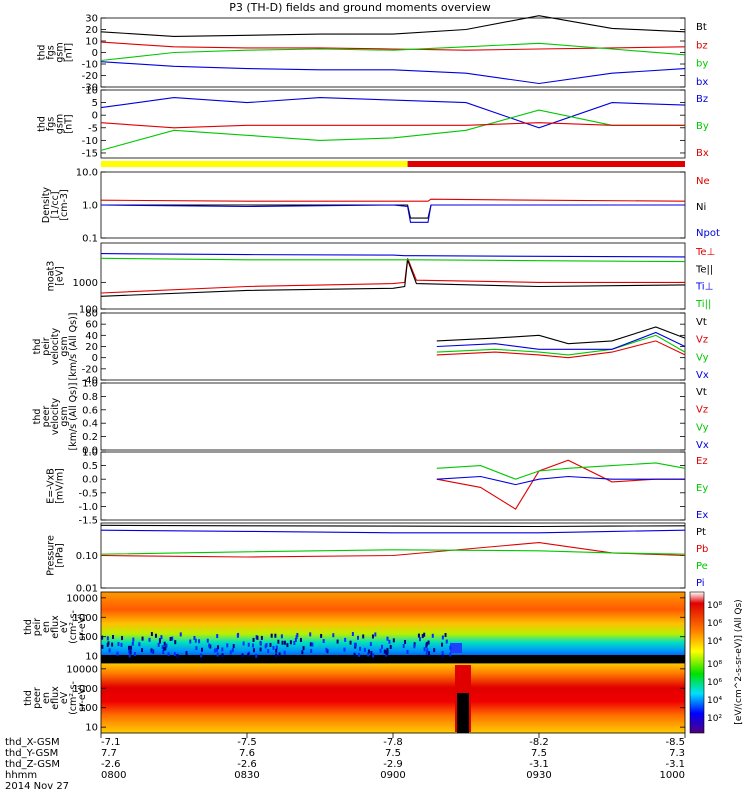 This screenshot has width=750, height=800. What do you see at coordinates (702, 566) in the screenshot?
I see `legend-label: Pe` at bounding box center [702, 566].